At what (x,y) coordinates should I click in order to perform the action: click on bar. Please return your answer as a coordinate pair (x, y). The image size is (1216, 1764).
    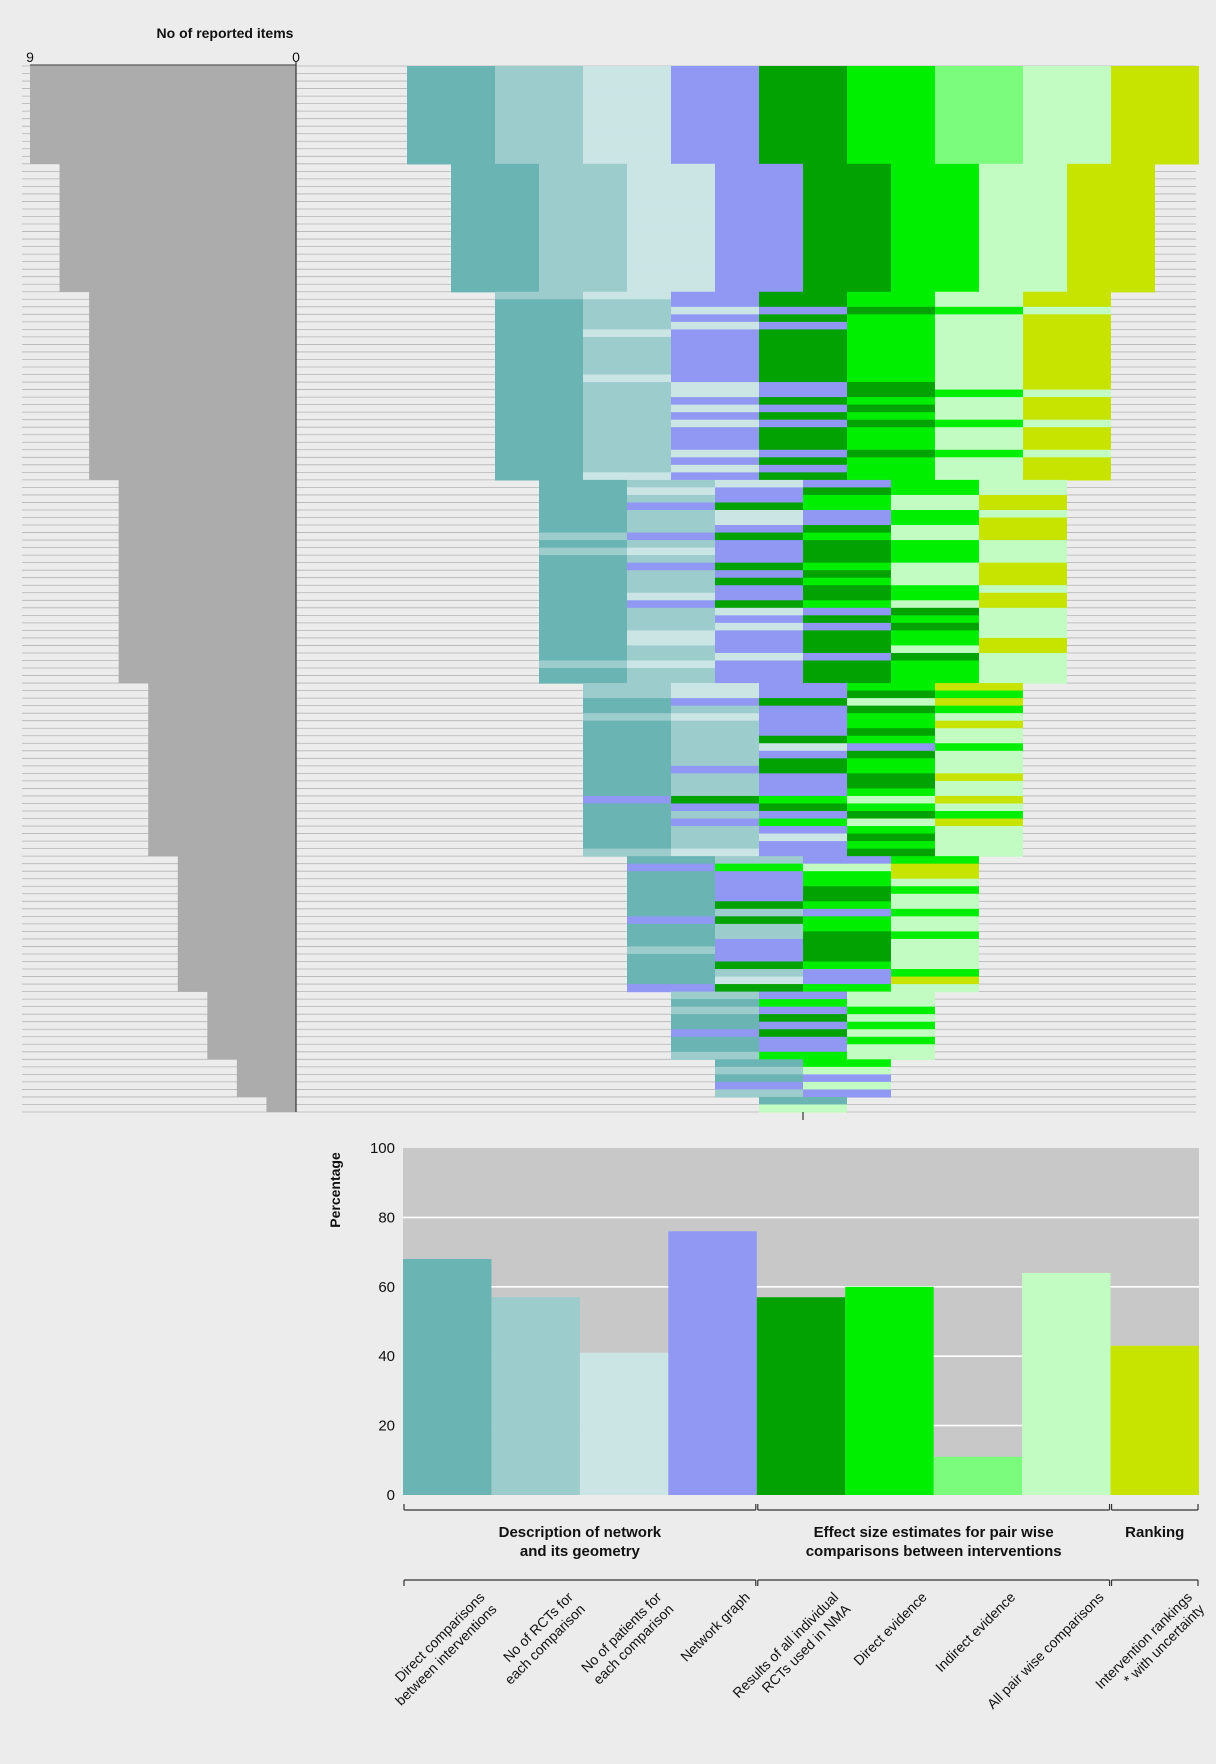
    Looking at the image, I should click on (1066, 1383).